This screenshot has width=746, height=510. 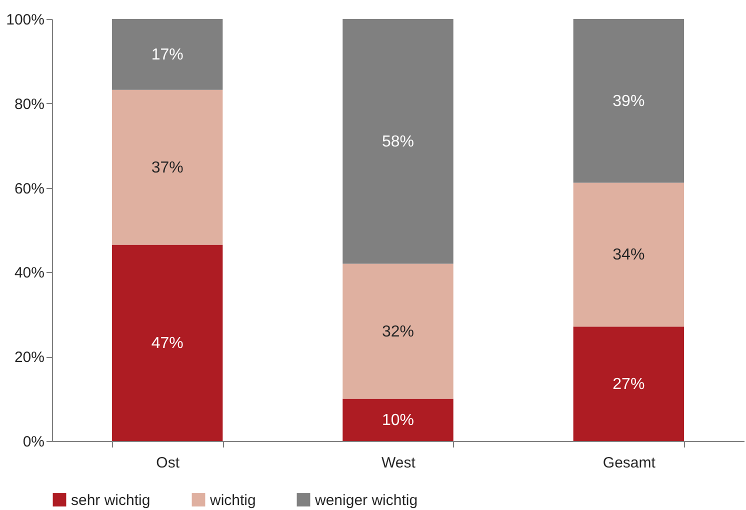 What do you see at coordinates (366, 500) in the screenshot?
I see `legend-label: weniger wichtig` at bounding box center [366, 500].